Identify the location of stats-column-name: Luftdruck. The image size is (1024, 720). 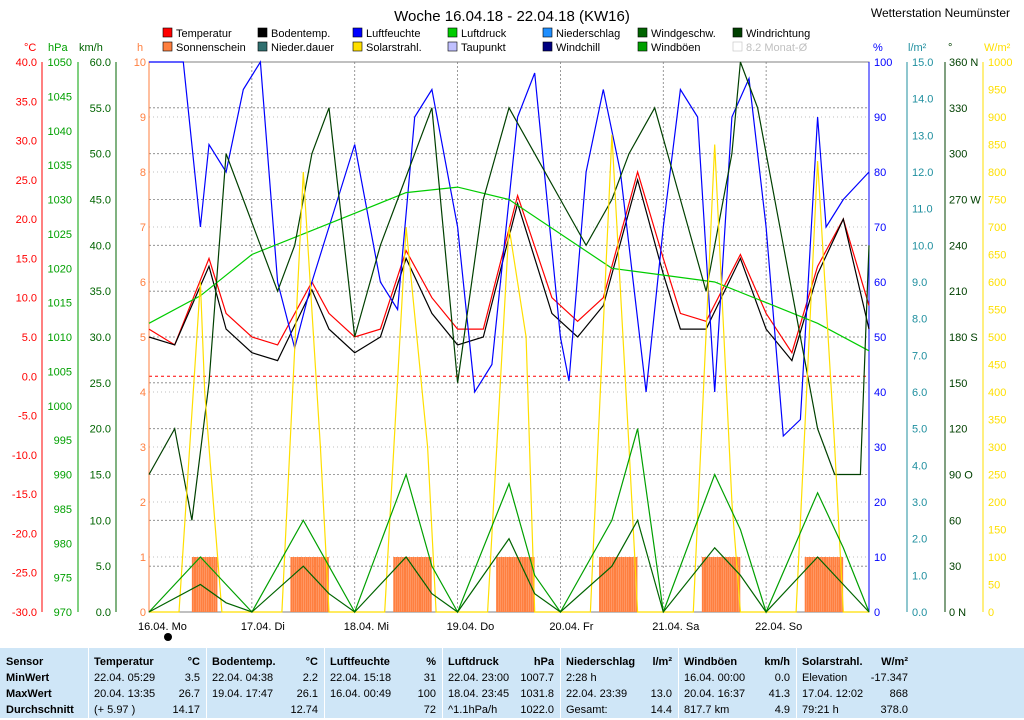
(473, 662).